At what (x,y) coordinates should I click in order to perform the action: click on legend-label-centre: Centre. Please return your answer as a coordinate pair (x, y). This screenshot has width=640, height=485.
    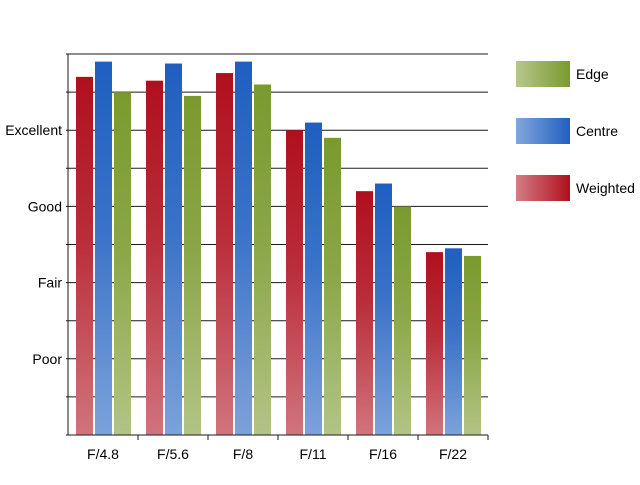
    Looking at the image, I should click on (597, 131).